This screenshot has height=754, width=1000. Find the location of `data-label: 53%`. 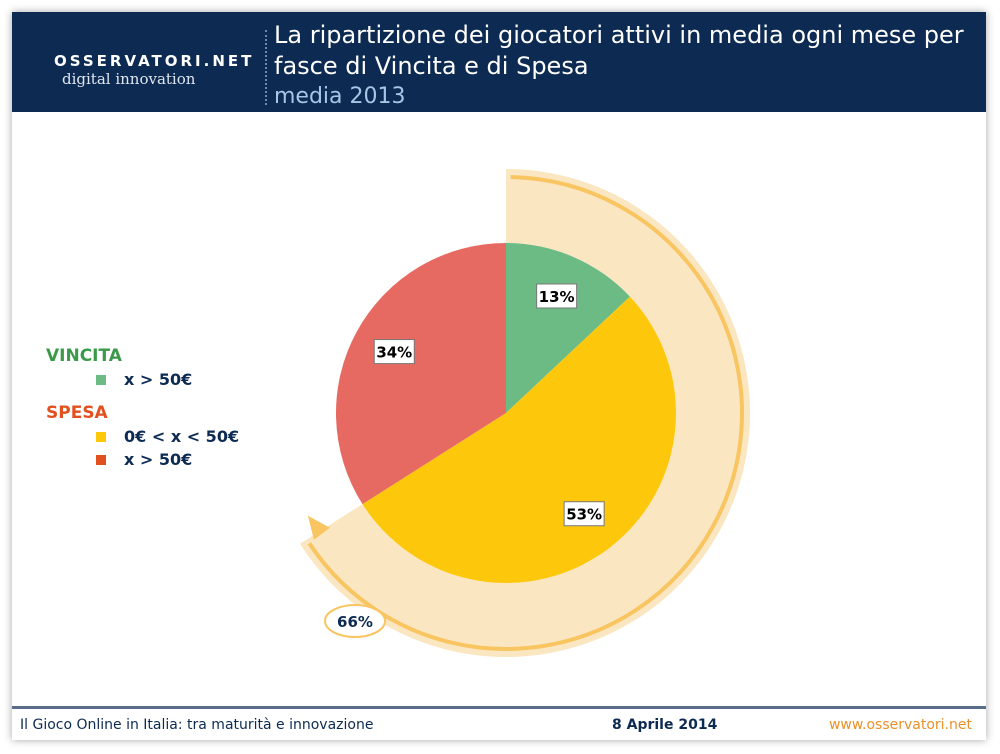

data-label: 53% is located at coordinates (584, 515).